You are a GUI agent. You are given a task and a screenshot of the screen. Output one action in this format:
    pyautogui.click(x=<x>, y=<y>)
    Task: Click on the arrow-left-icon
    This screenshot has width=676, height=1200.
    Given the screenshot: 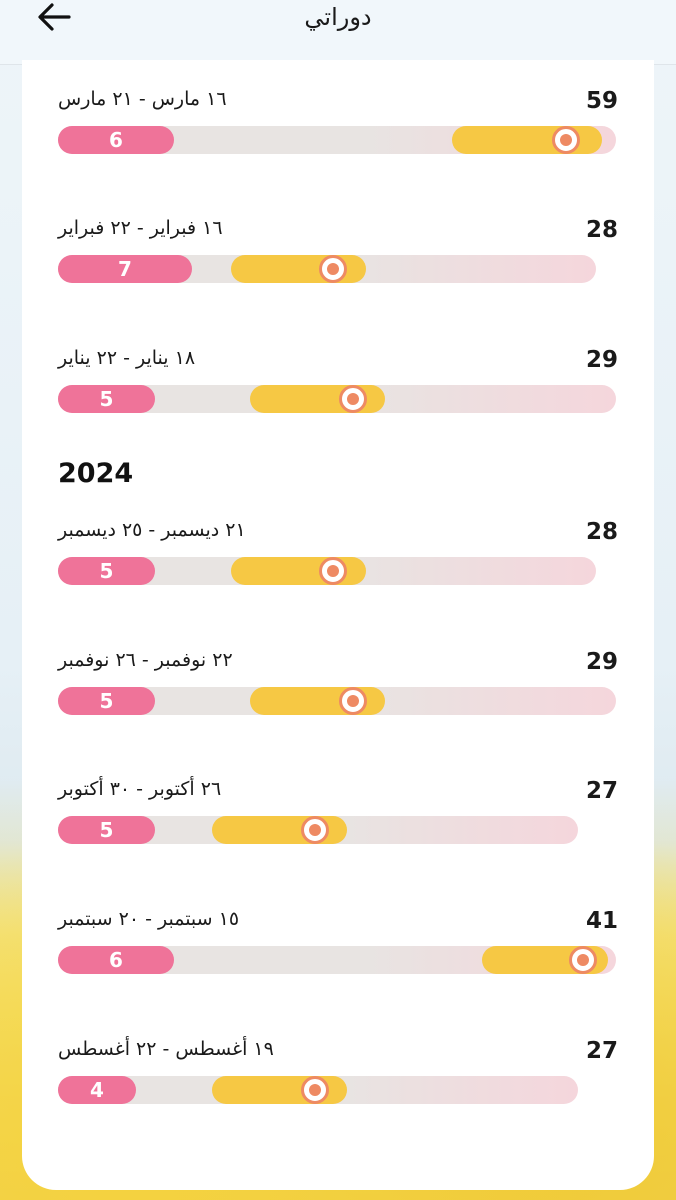 What is the action you would take?
    pyautogui.click(x=54, y=17)
    